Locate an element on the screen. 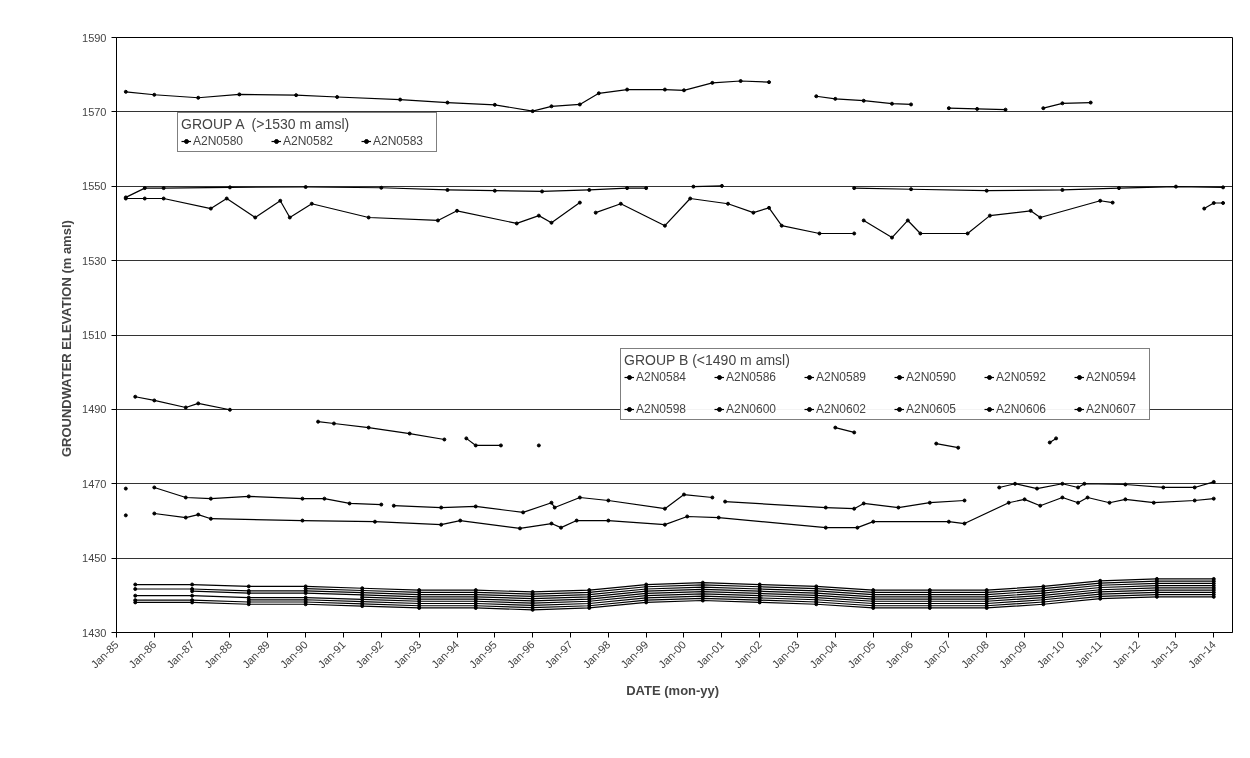 The width and height of the screenshot is (1250, 758). y-axis-title: GROUNDWATER ELEVATION (m amsl) is located at coordinates (67, 339).